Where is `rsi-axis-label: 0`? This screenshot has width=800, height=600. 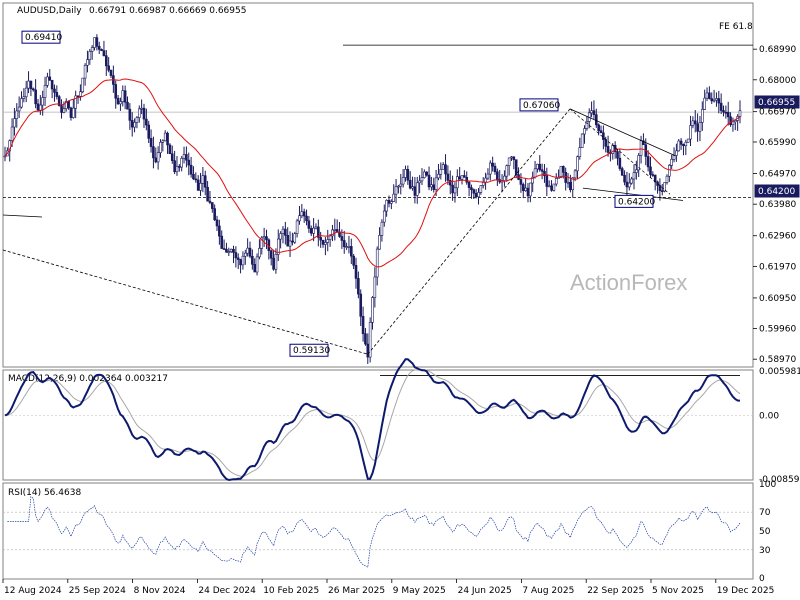 rsi-axis-label: 0 is located at coordinates (762, 579).